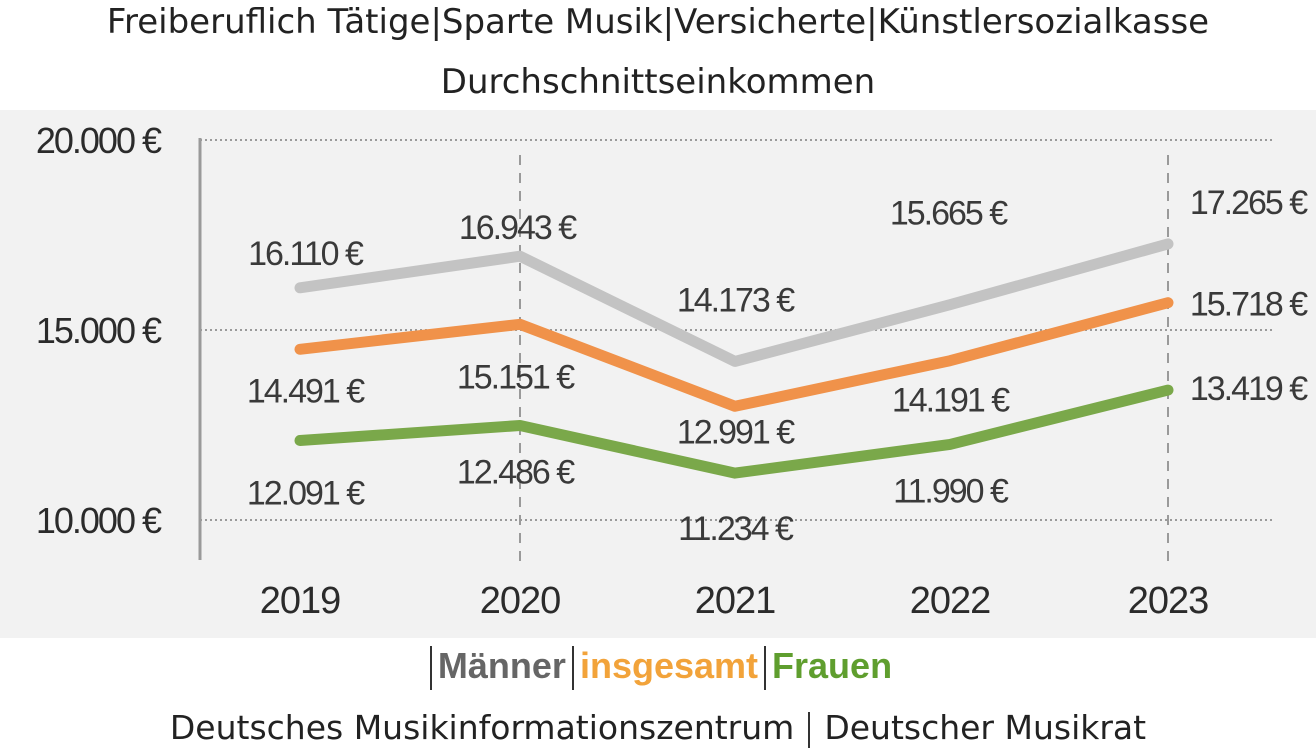 This screenshot has height=754, width=1316. I want to click on y-tick-label: 10.000 €, so click(99, 520).